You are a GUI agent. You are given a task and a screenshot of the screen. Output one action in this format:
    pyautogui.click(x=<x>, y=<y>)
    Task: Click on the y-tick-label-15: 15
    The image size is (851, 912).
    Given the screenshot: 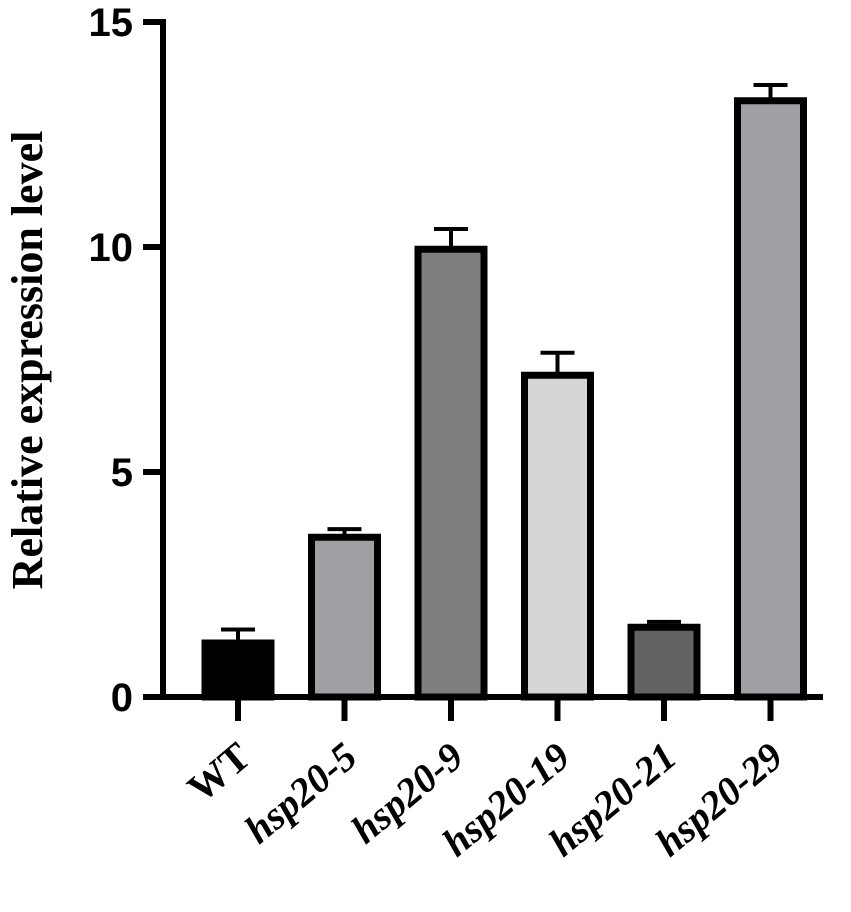 What is the action you would take?
    pyautogui.click(x=111, y=23)
    